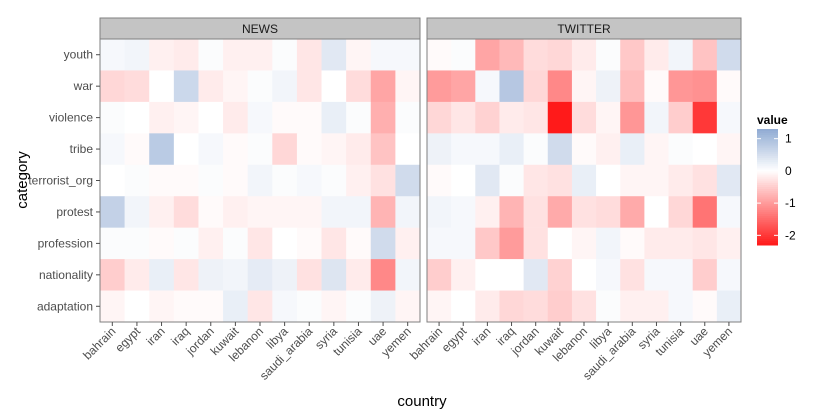 The width and height of the screenshot is (833, 419). I want to click on y-tick-label: adaptation, so click(65, 306).